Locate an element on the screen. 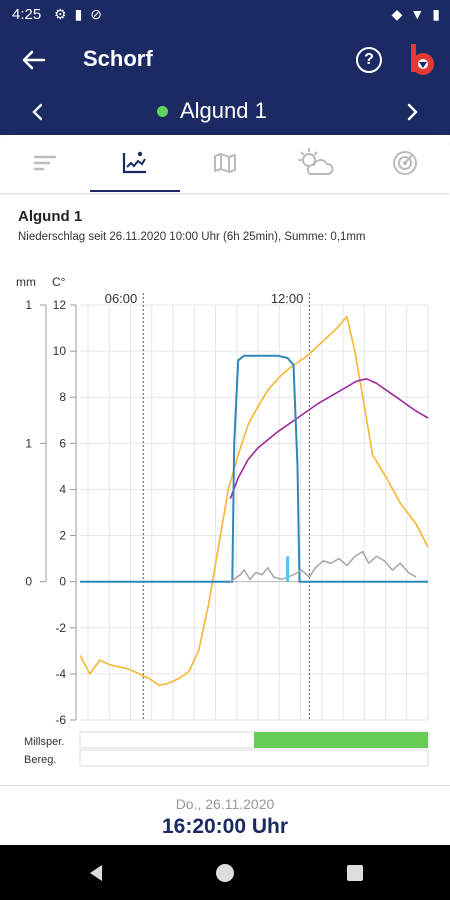 This screenshot has width=450, height=900. time-marker-label: 06:00 is located at coordinates (121, 298).